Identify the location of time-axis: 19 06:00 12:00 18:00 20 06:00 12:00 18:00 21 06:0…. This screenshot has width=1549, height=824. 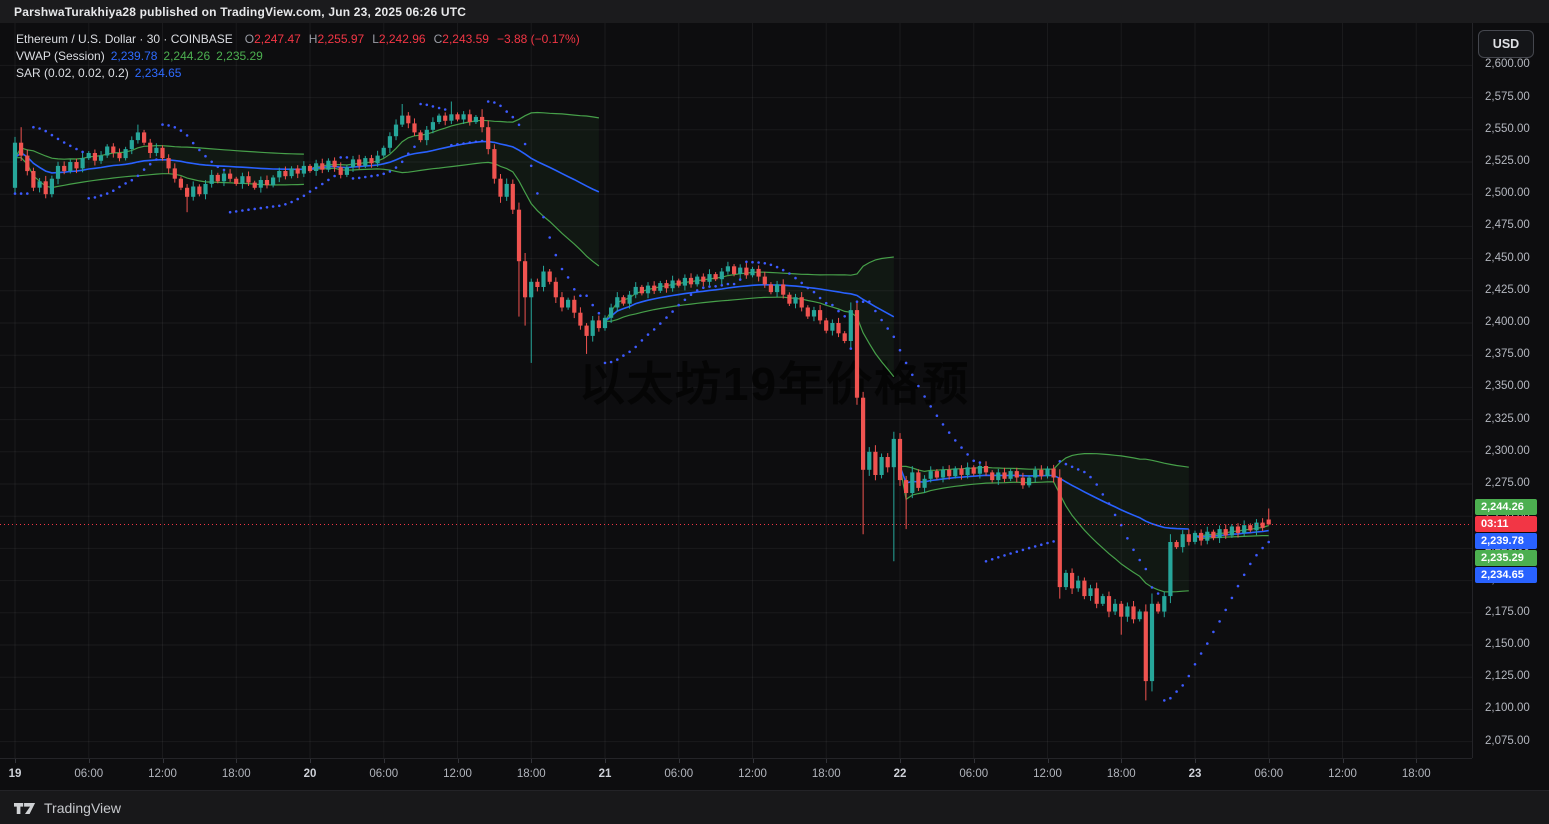
(736, 774).